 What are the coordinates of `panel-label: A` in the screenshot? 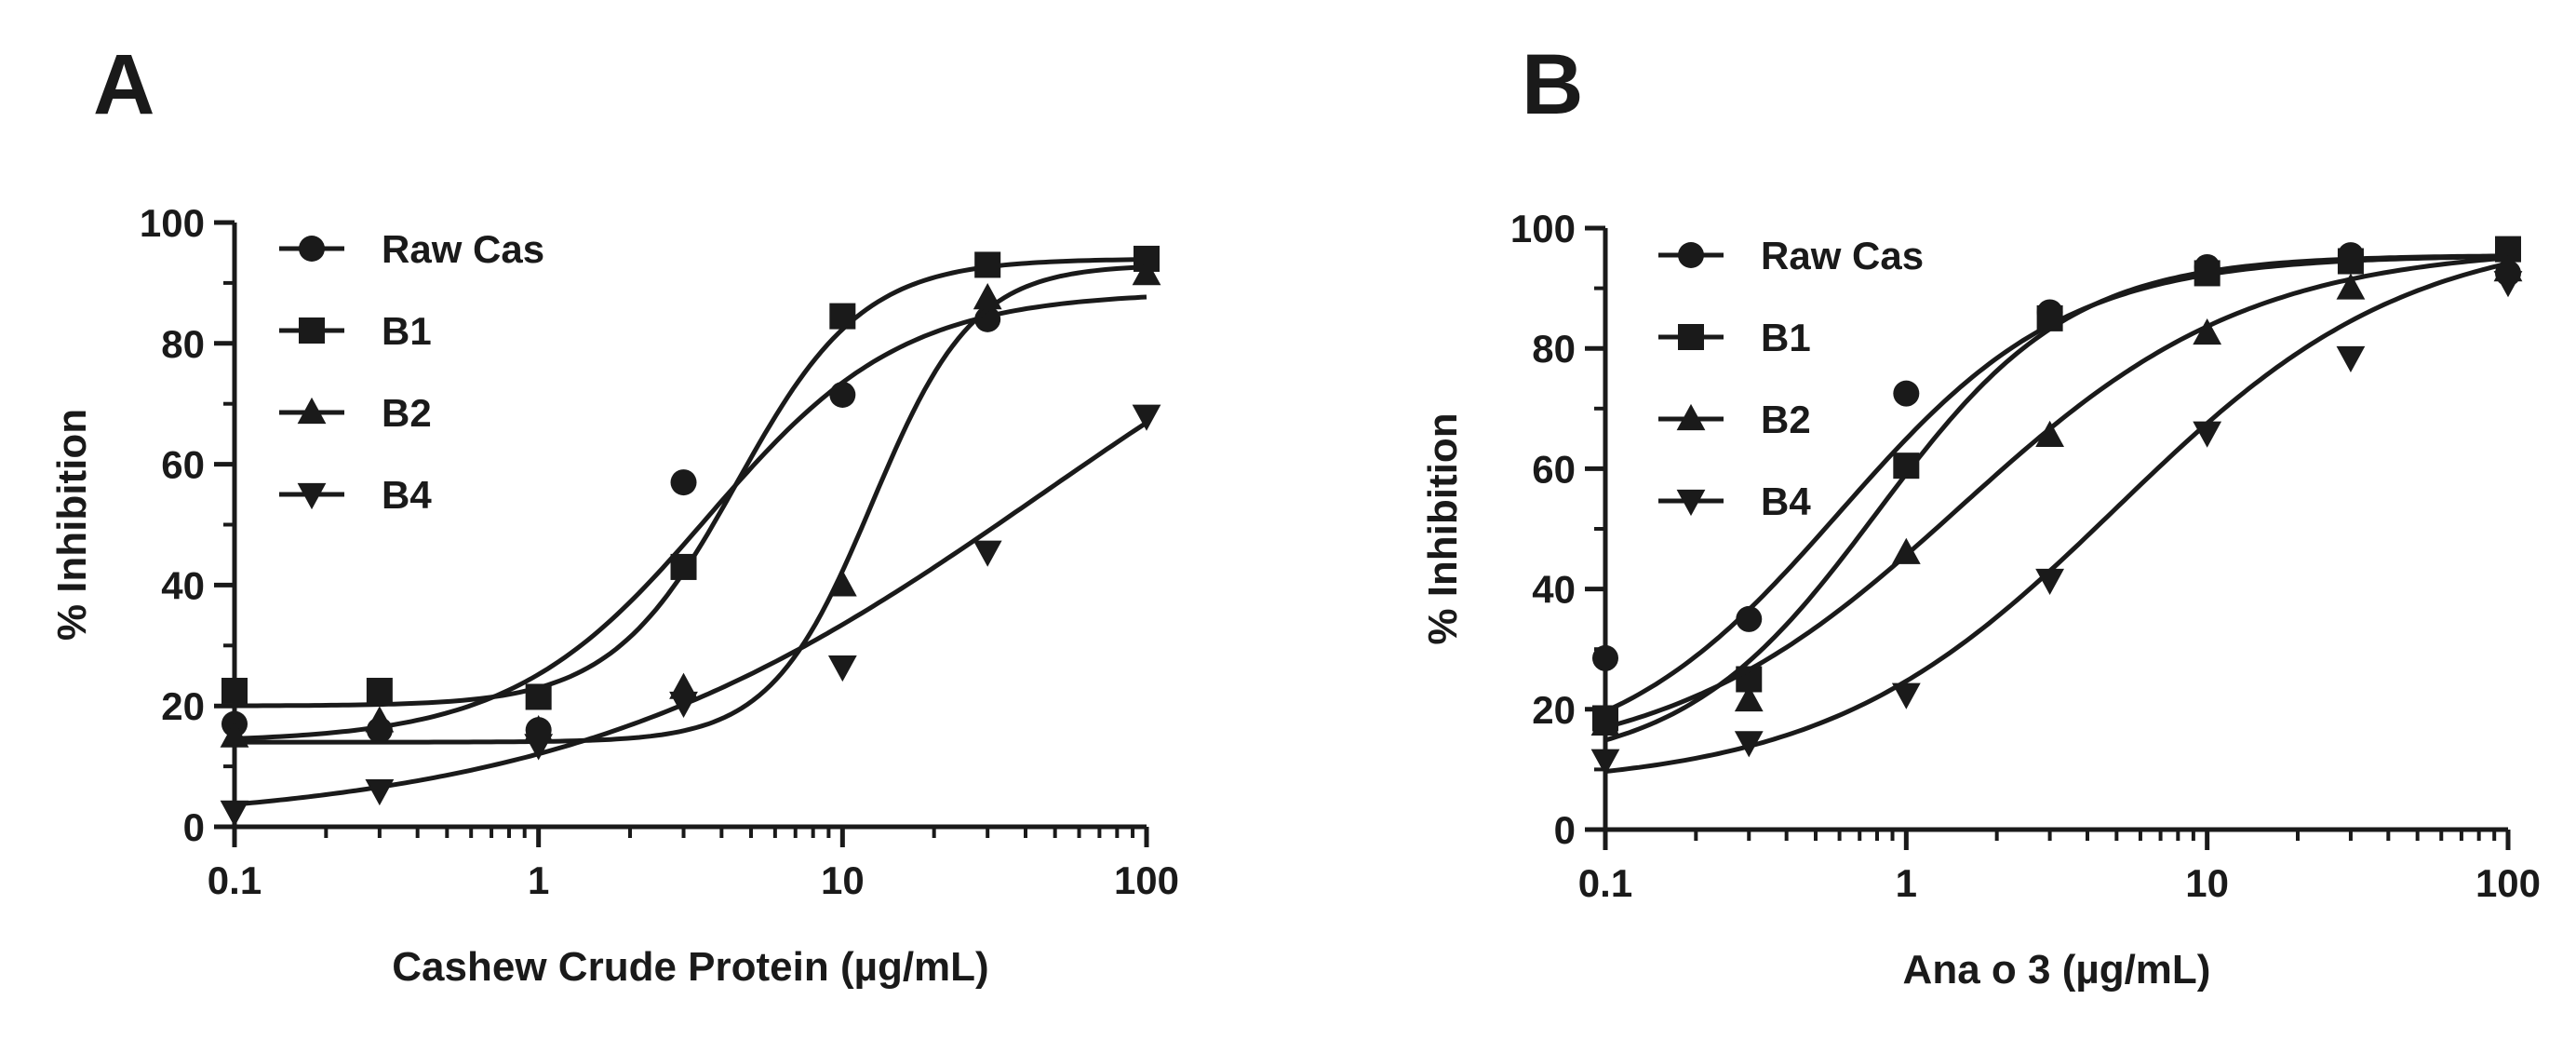 It's located at (123, 84).